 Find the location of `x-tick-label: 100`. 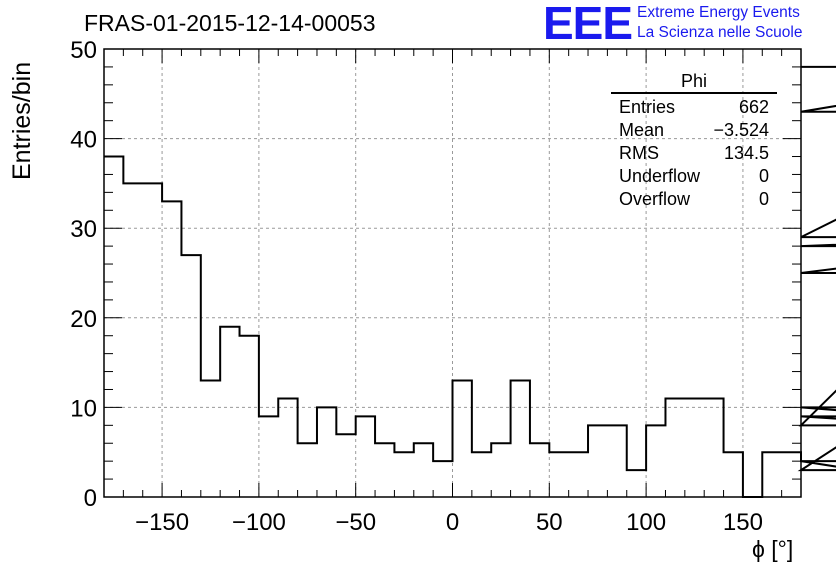

x-tick-label: 100 is located at coordinates (646, 522).